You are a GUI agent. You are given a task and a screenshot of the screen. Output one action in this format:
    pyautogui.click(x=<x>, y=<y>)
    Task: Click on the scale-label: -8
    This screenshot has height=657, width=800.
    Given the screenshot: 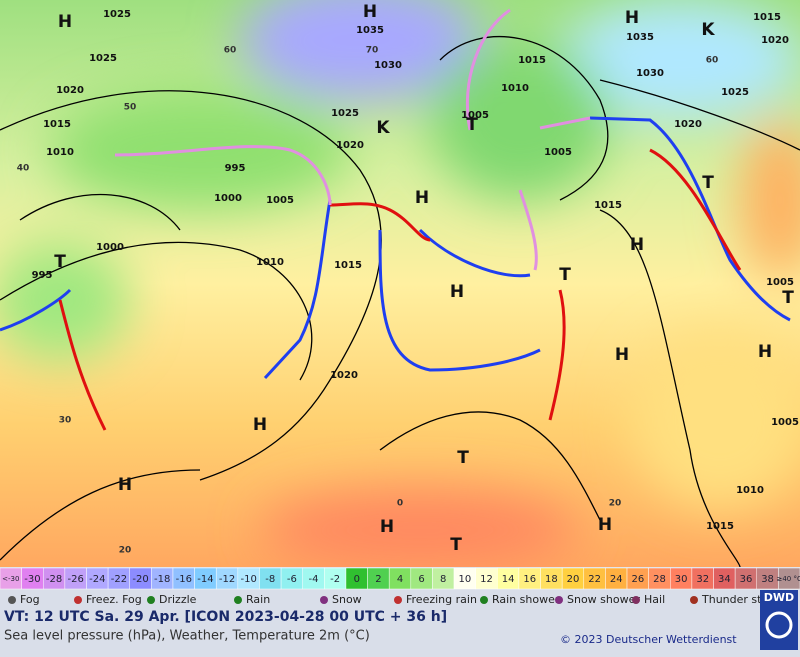 What is the action you would take?
    pyautogui.click(x=270, y=579)
    